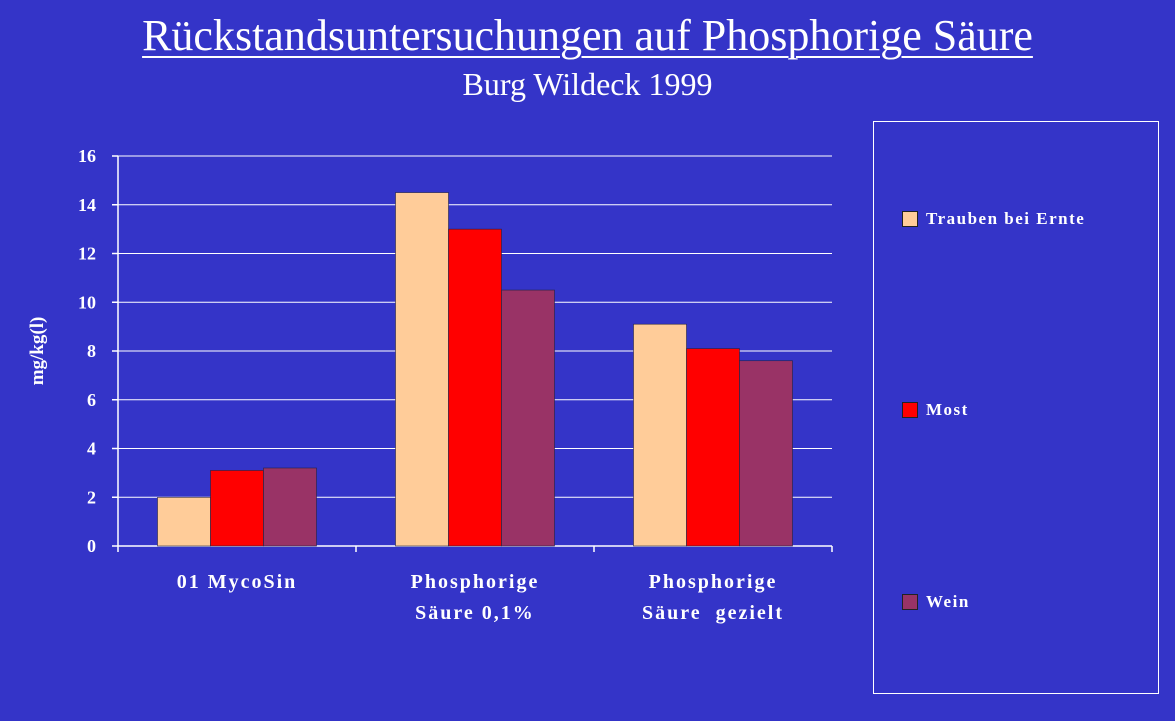  I want to click on y-tick-label: 12, so click(87, 254).